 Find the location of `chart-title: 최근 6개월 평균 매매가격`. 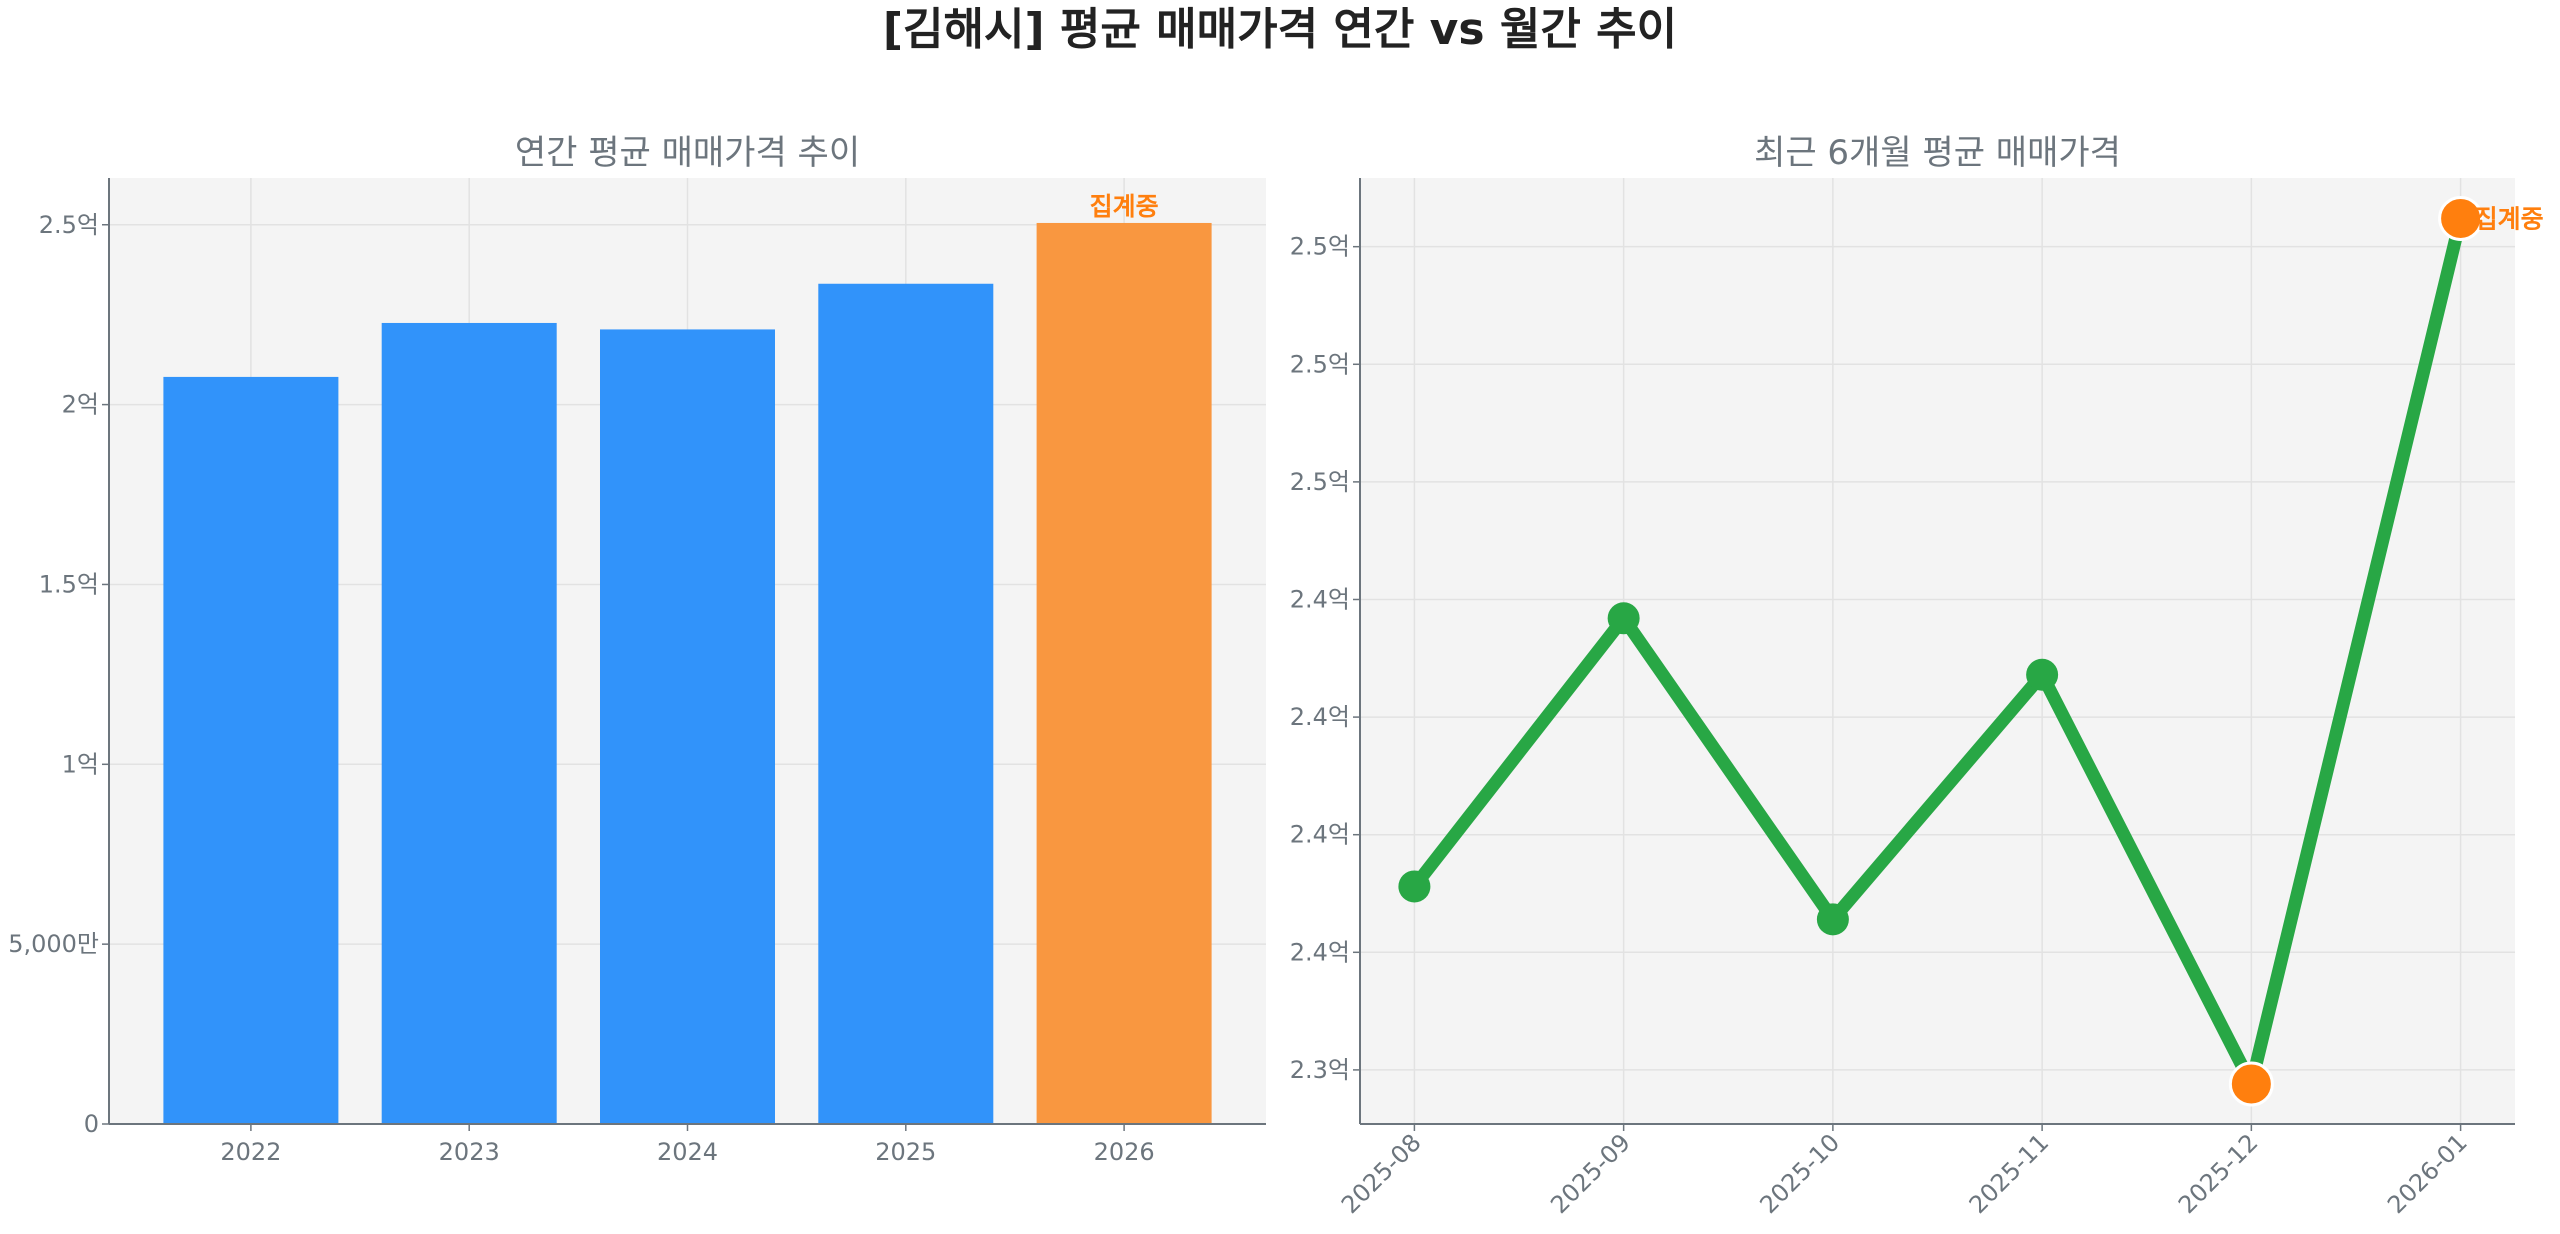

chart-title: 최근 6개월 평균 매매가격 is located at coordinates (1937, 153).